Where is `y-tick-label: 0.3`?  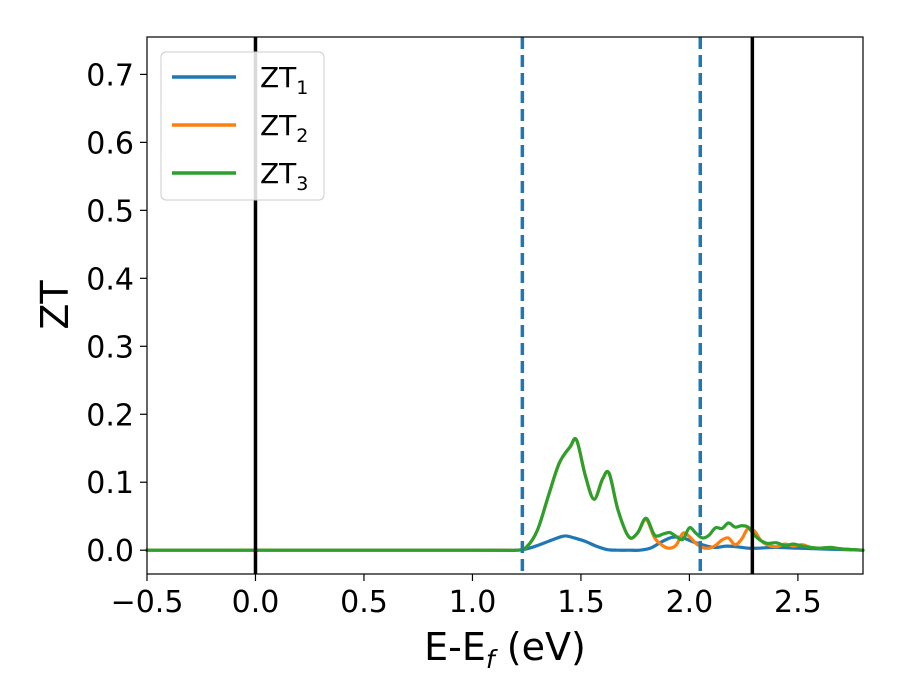
y-tick-label: 0.3 is located at coordinates (110, 347).